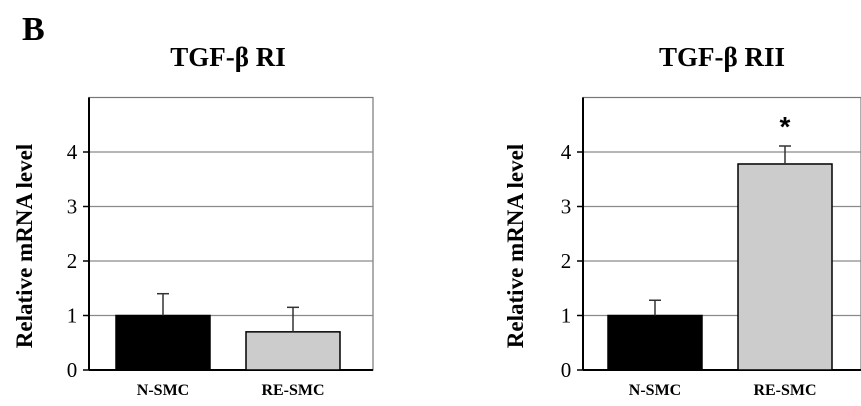 The width and height of the screenshot is (861, 406). Describe the element at coordinates (785, 126) in the screenshot. I see `significance-marker: *` at that location.